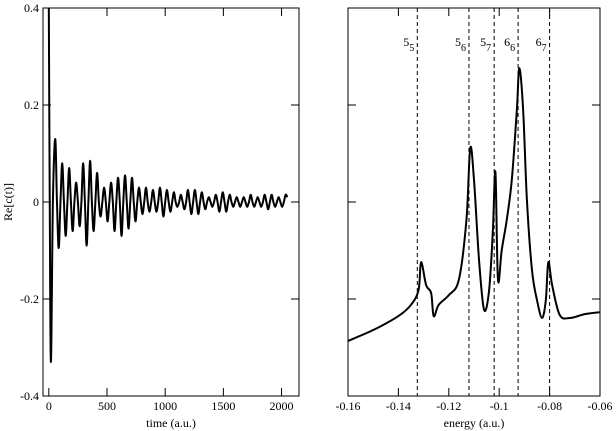 The image size is (616, 431). I want to click on x-tick-label: -0.08, so click(549, 406).